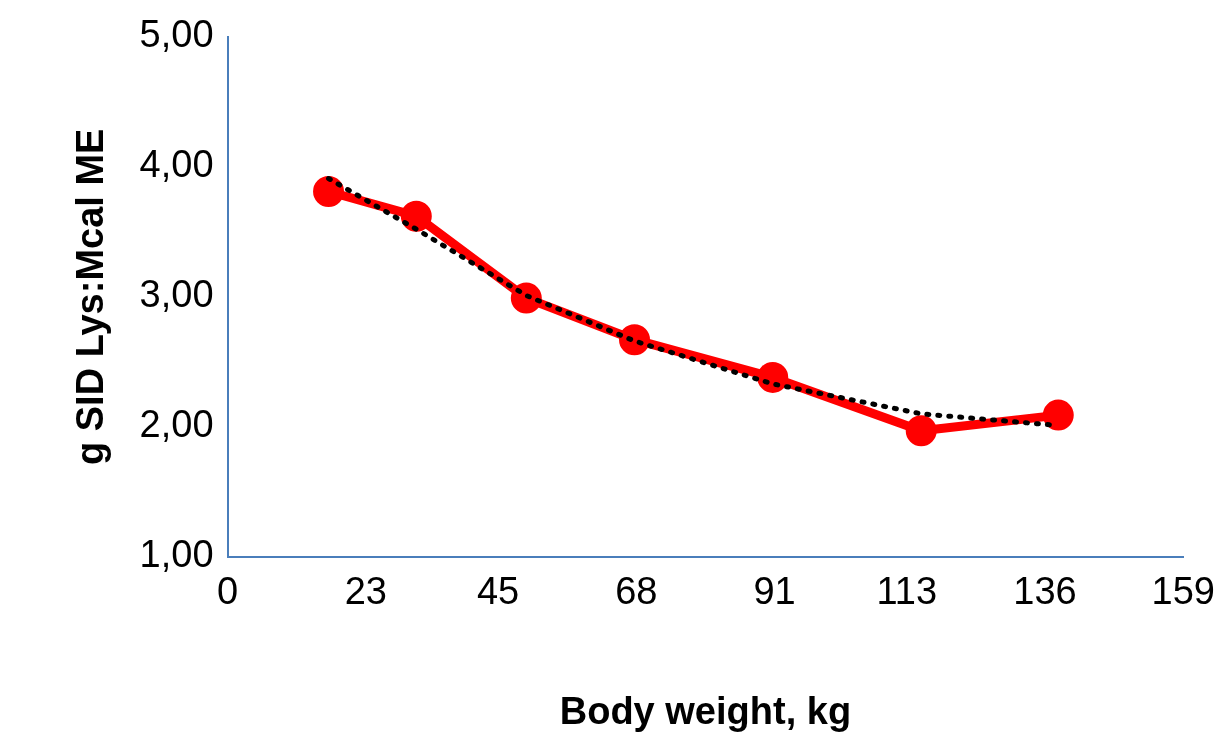 The image size is (1229, 746). I want to click on y-tick-label: 3,00, so click(176, 294).